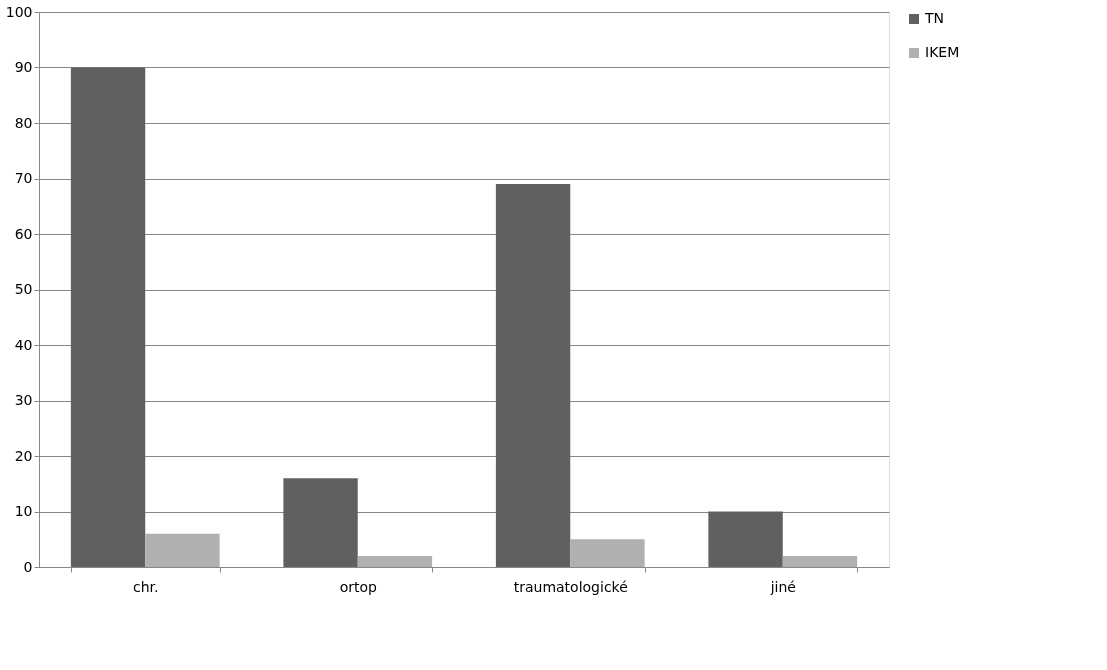  I want to click on y-tick-label: 70, so click(23, 178).